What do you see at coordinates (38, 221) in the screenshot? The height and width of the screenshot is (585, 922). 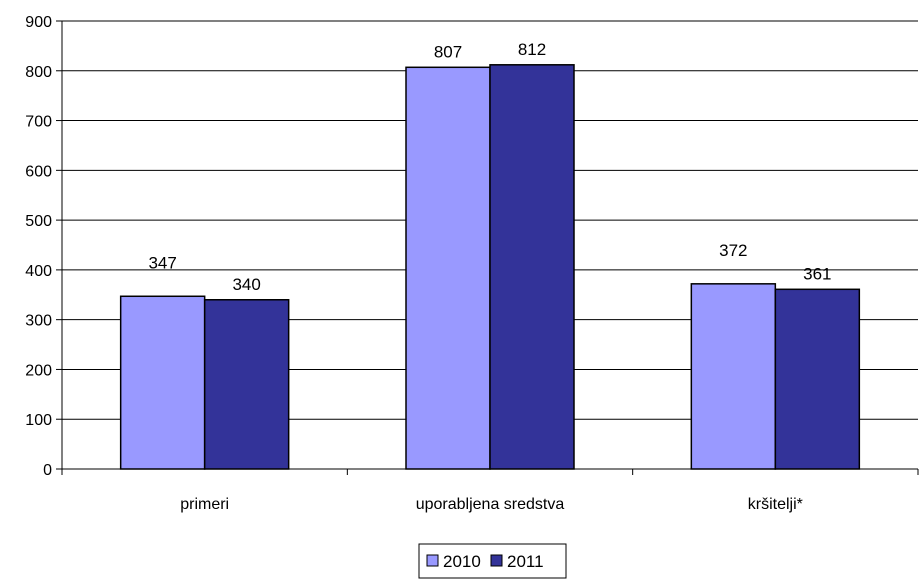 I see `y-tick-label: 500` at bounding box center [38, 221].